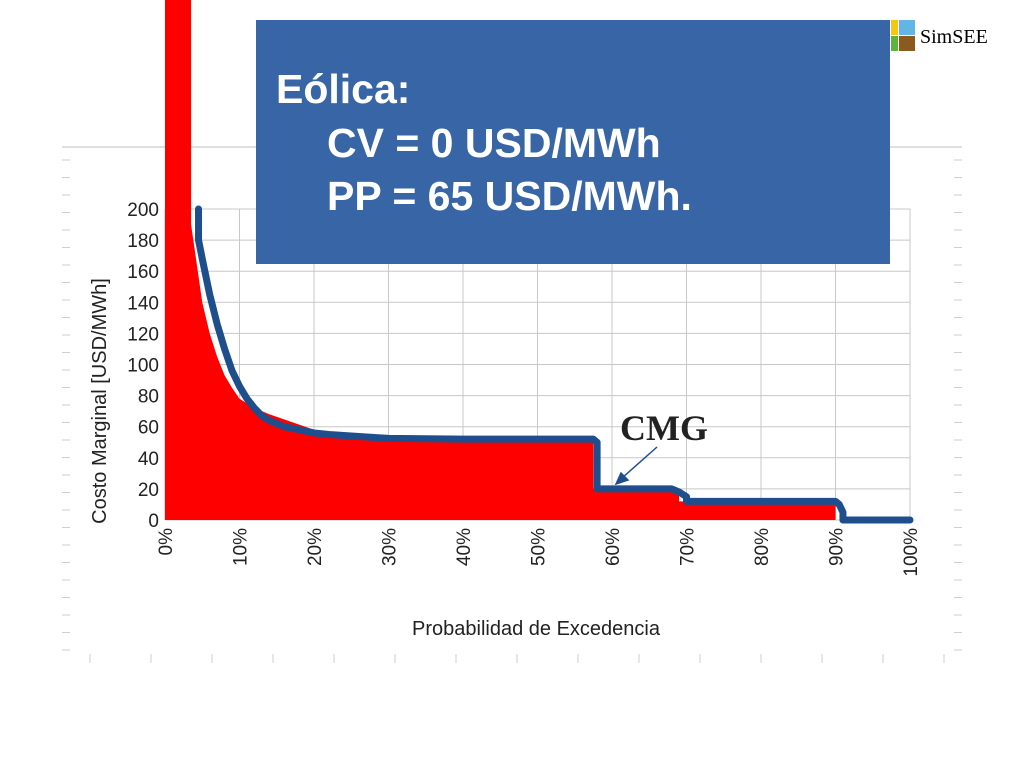  Describe the element at coordinates (613, 547) in the screenshot. I see `x-tick-label: 60%` at that location.